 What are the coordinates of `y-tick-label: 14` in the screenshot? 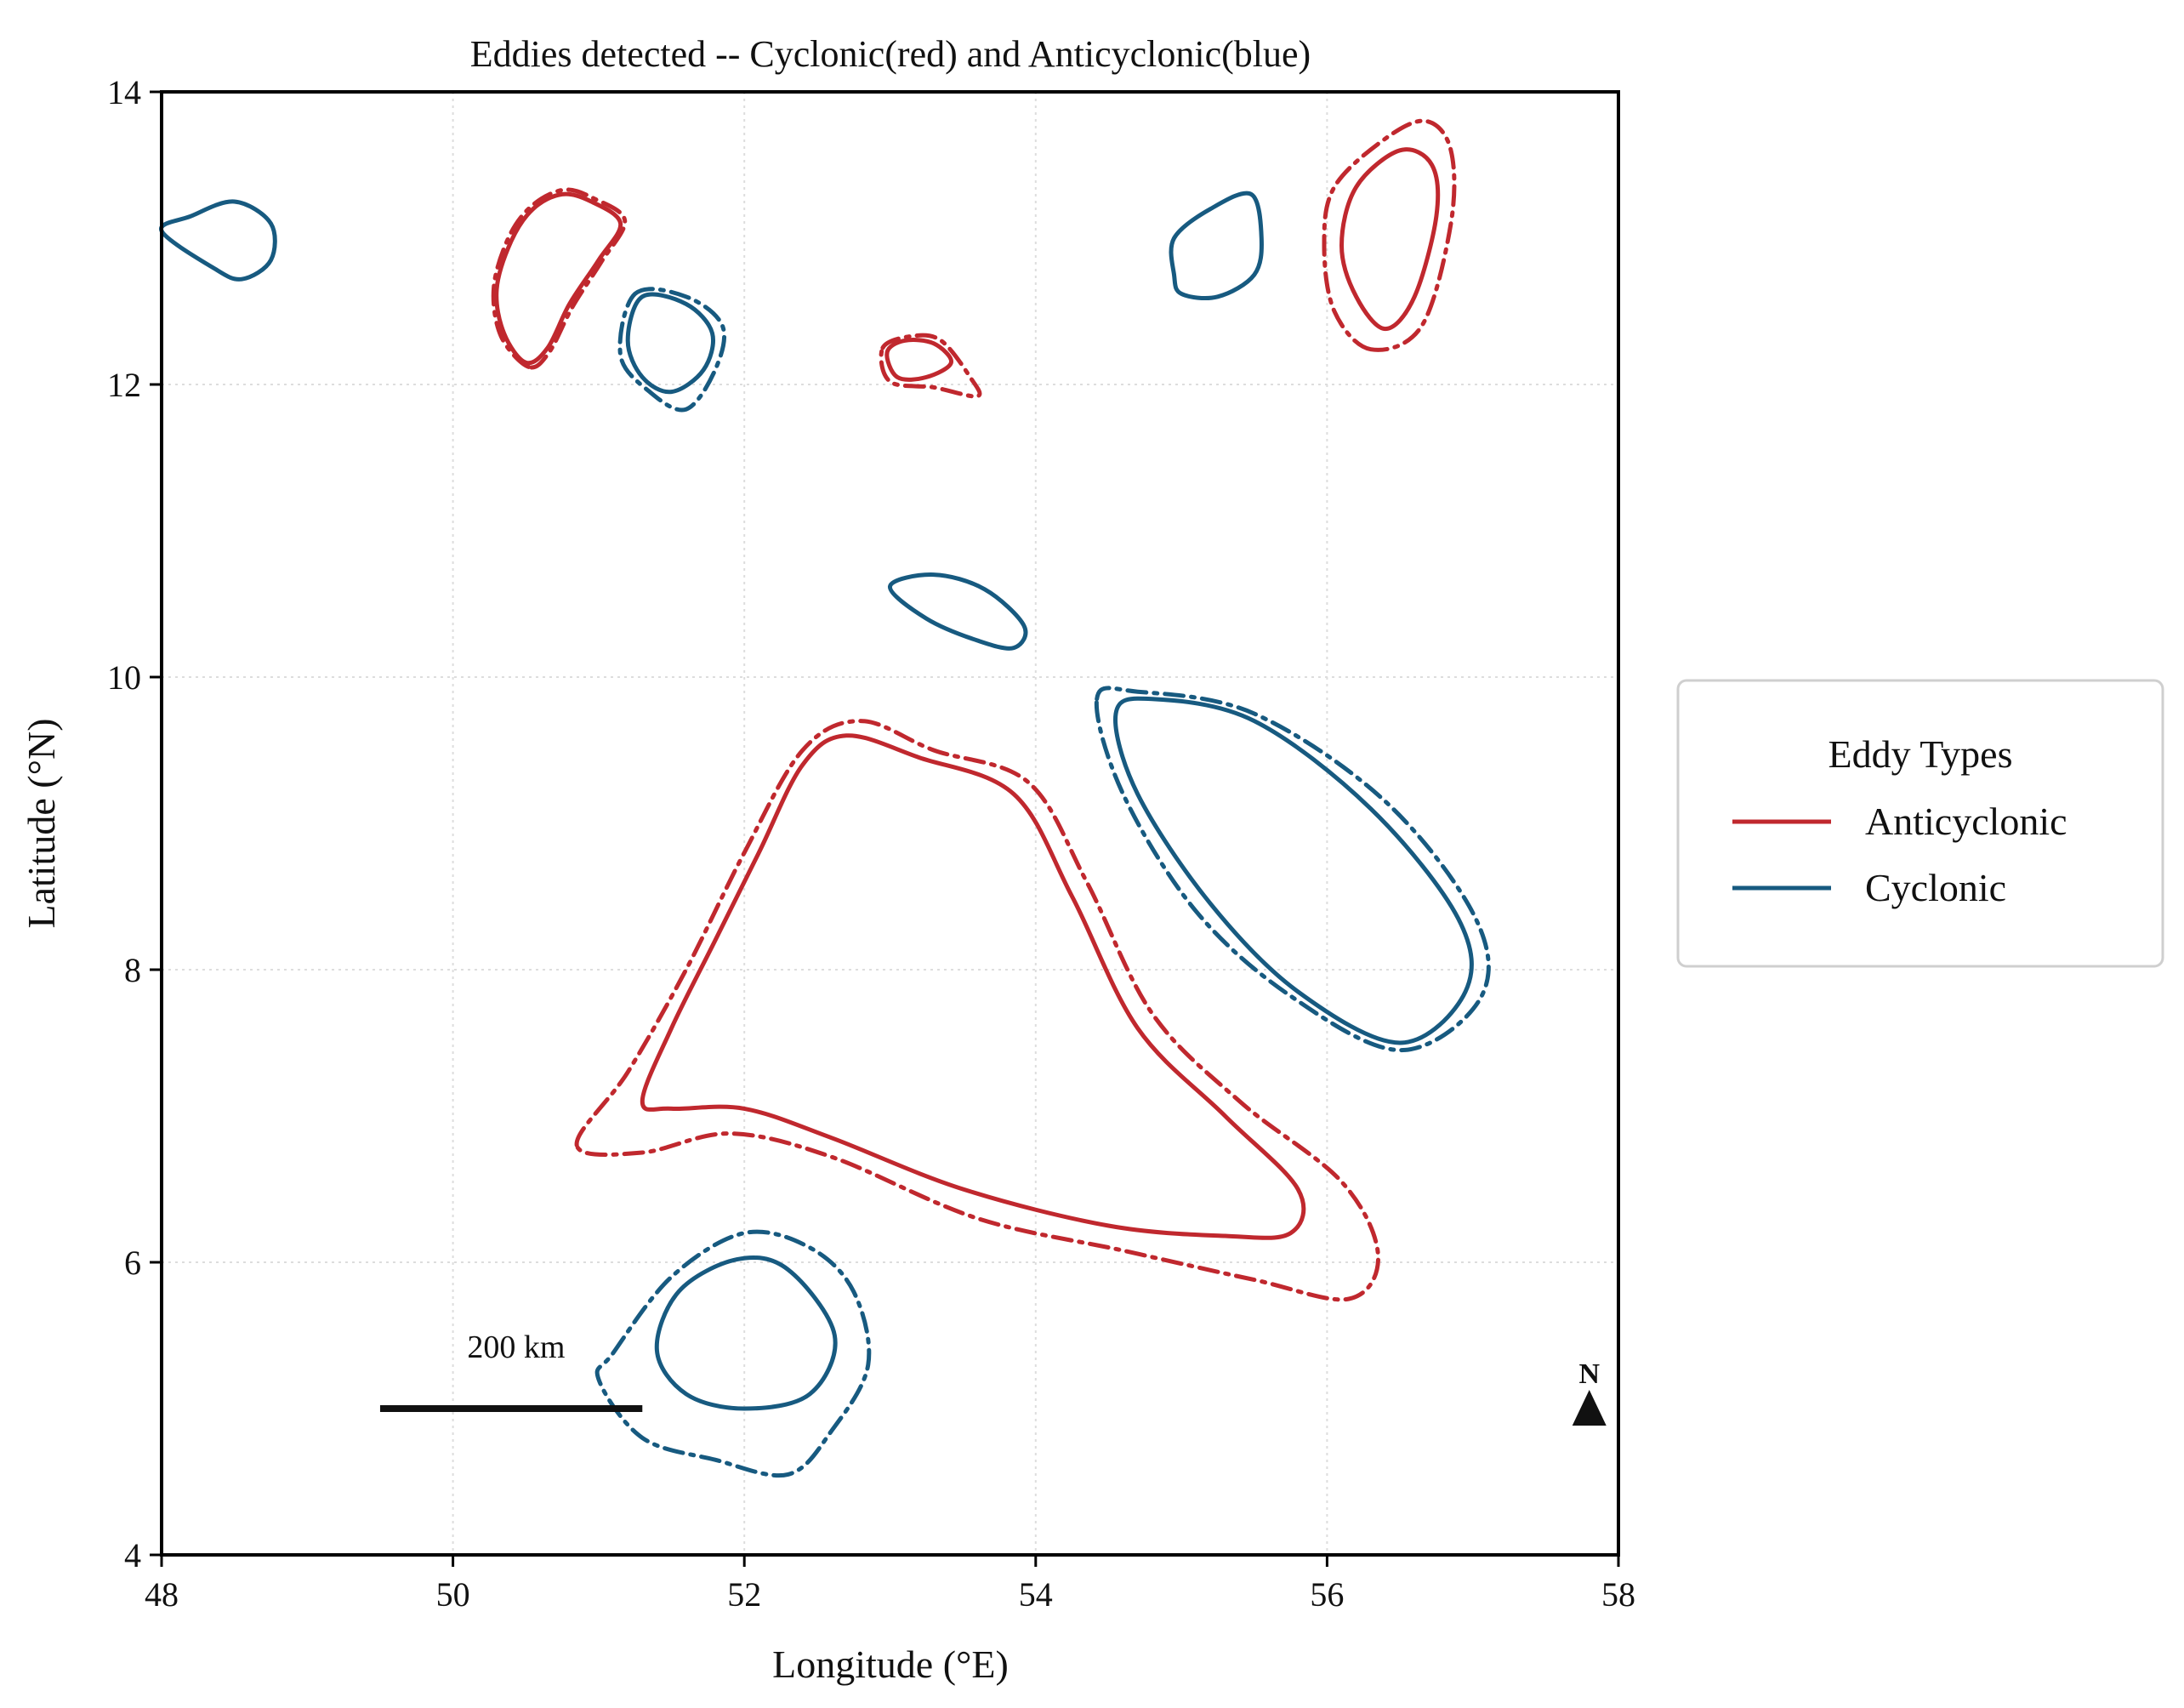 It's located at (124, 92).